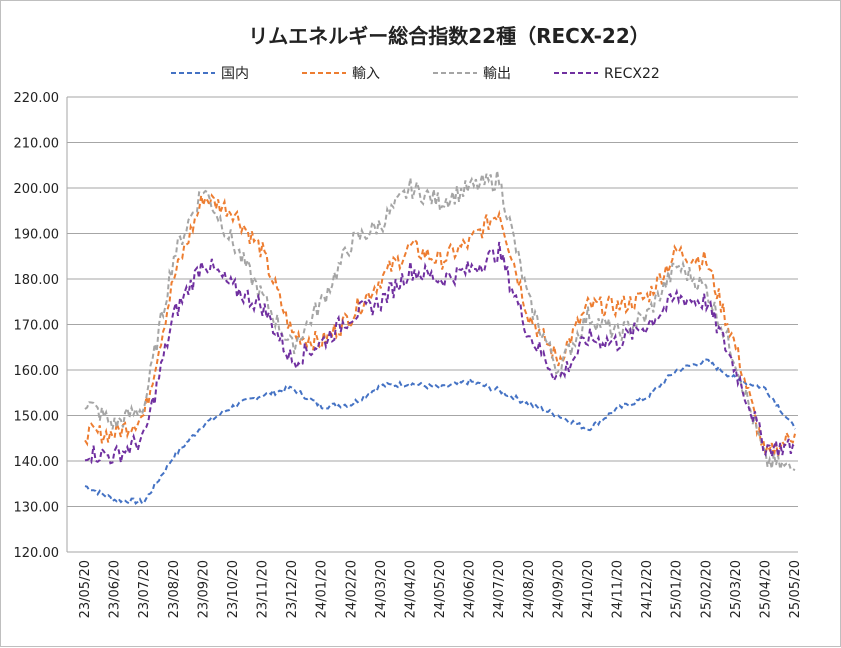 The height and width of the screenshot is (648, 841). I want to click on chart-title: リムエネルギー総合指数22種（RECX-22）, so click(449, 36).